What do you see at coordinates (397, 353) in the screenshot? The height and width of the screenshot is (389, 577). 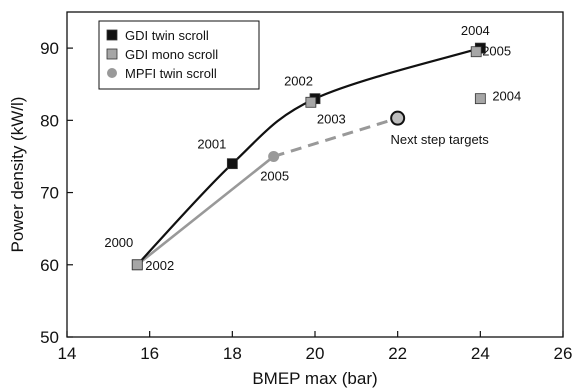 I see `x-tick-label: 22` at bounding box center [397, 353].